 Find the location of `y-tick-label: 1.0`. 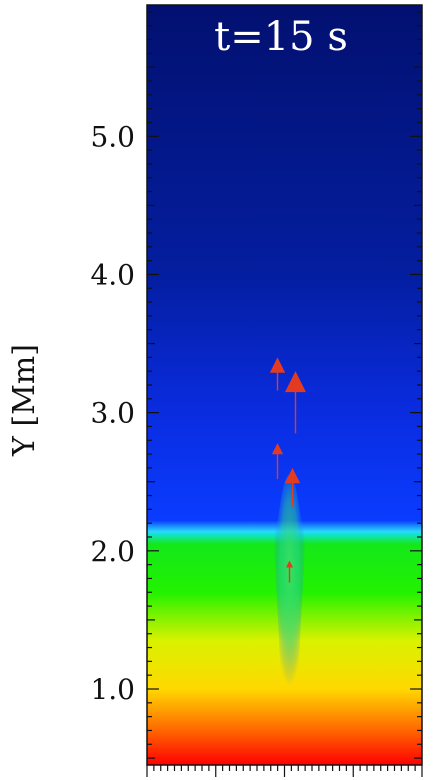

y-tick-label: 1.0 is located at coordinates (112, 689).